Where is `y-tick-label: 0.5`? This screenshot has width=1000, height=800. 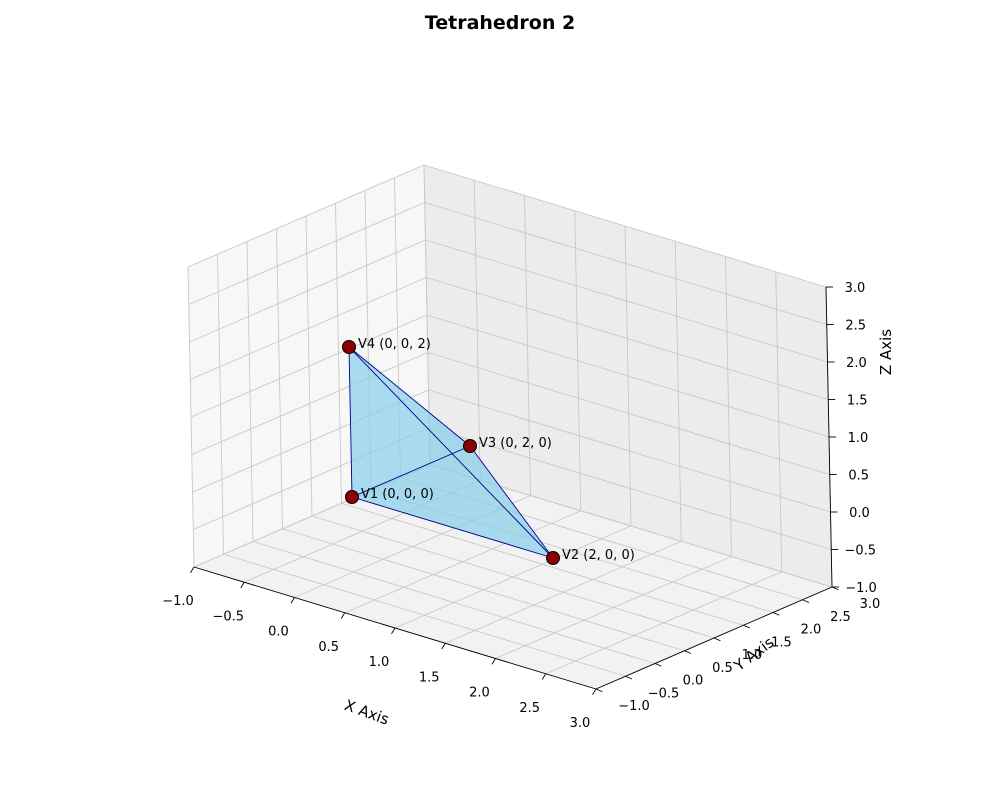
y-tick-label: 0.5 is located at coordinates (722, 668).